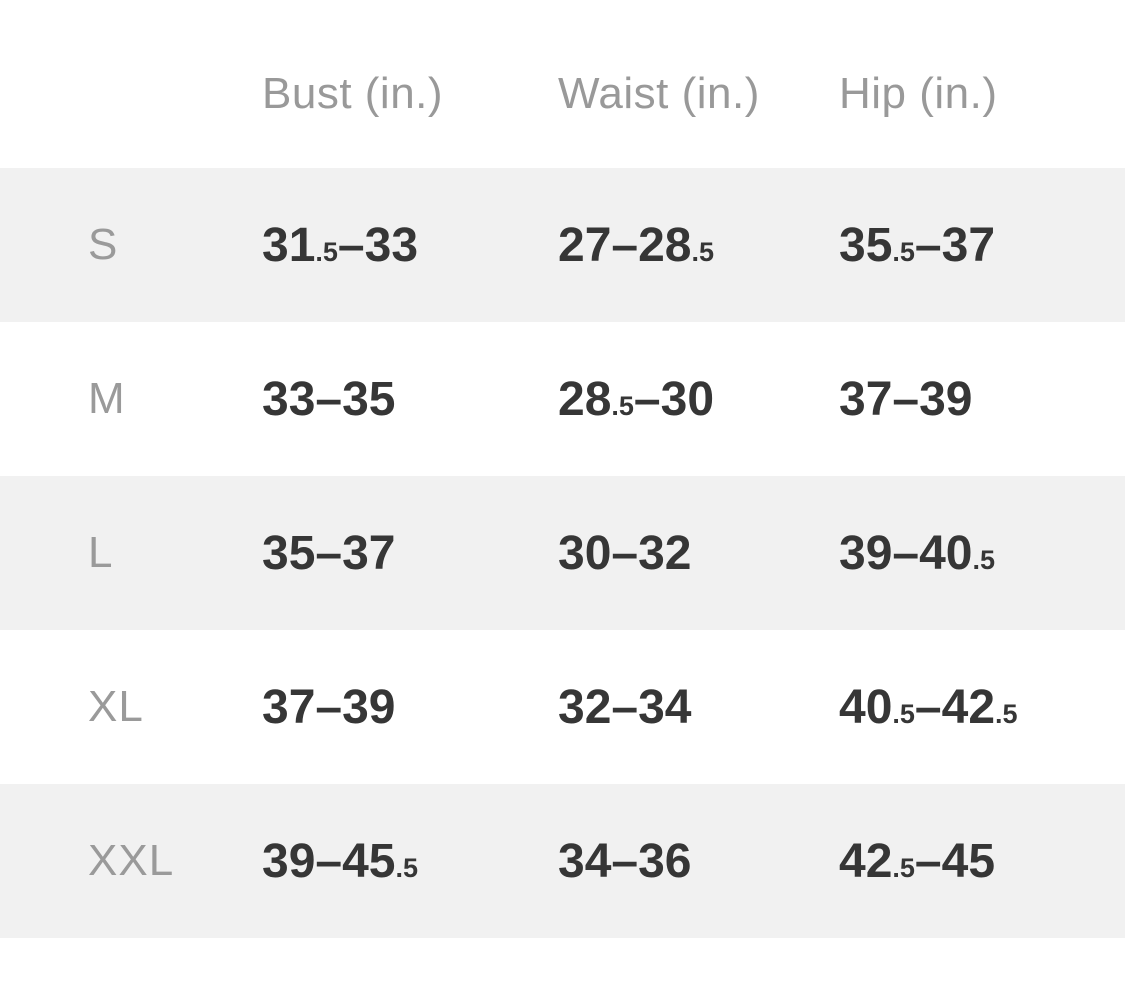 This screenshot has width=1125, height=996. I want to click on bust-cell: 37–39, so click(410, 707).